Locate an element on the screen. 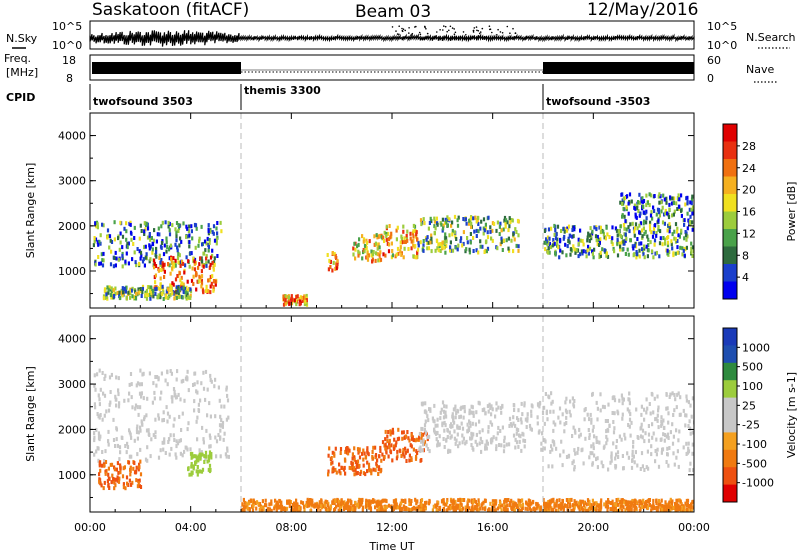 The height and width of the screenshot is (558, 800). ytick-label: 1000 is located at coordinates (72, 271).